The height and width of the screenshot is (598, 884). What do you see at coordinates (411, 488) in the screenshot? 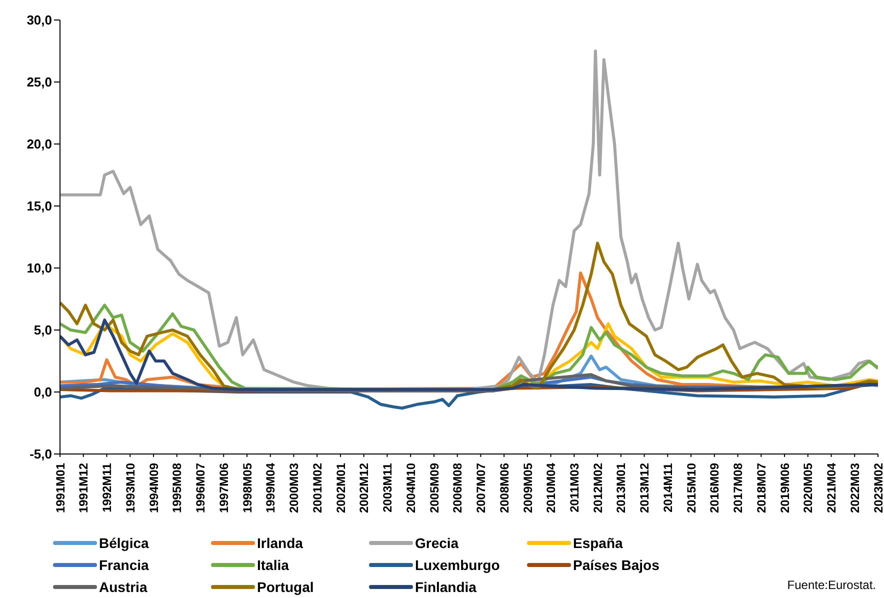
I see `x-tick-label: 2004M10` at bounding box center [411, 488].